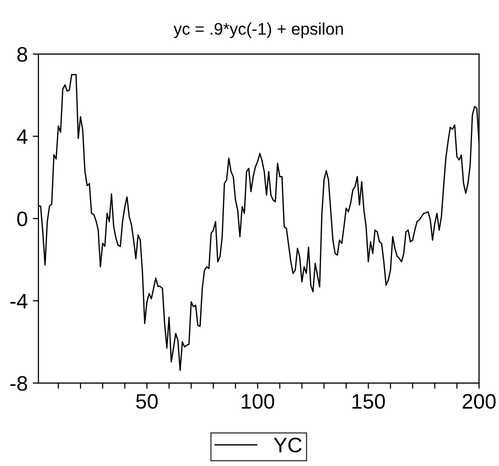 This screenshot has height=466, width=499. I want to click on x-tick-label: 150, so click(368, 401).